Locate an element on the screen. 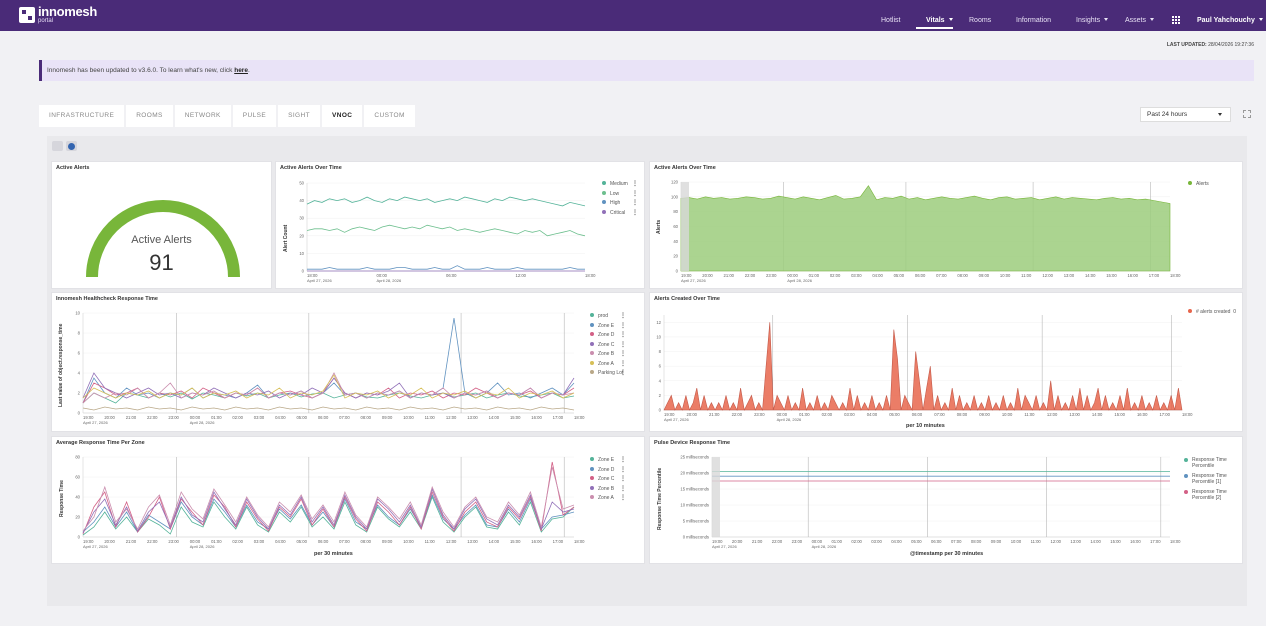 This screenshot has height=626, width=1266. filter-icon is located at coordinates (57, 146).